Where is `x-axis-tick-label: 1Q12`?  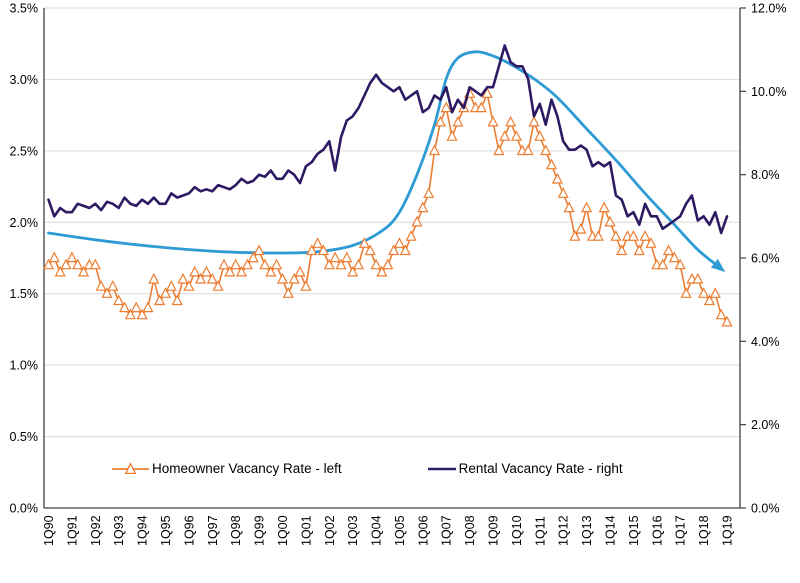 x-axis-tick-label: 1Q12 is located at coordinates (564, 530).